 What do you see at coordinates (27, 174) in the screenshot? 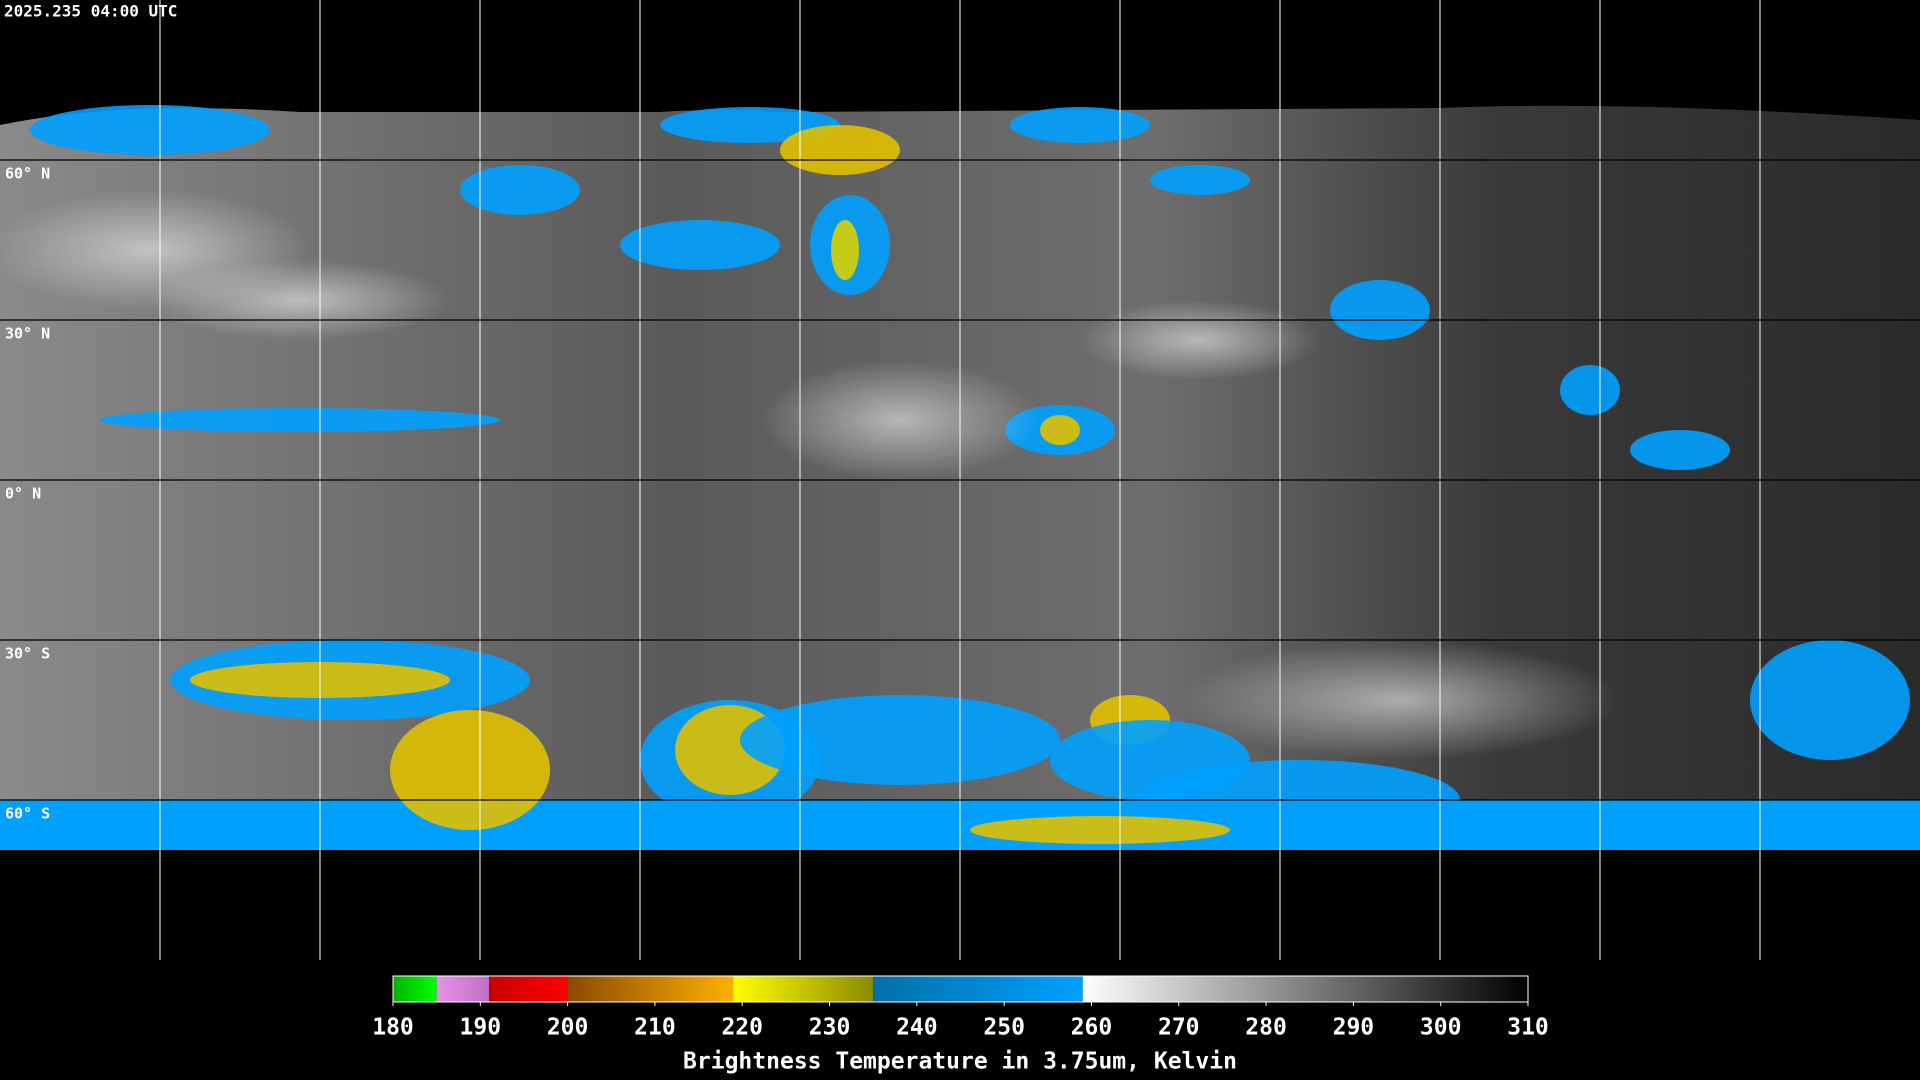
I see `latitude-label: 60° N` at bounding box center [27, 174].